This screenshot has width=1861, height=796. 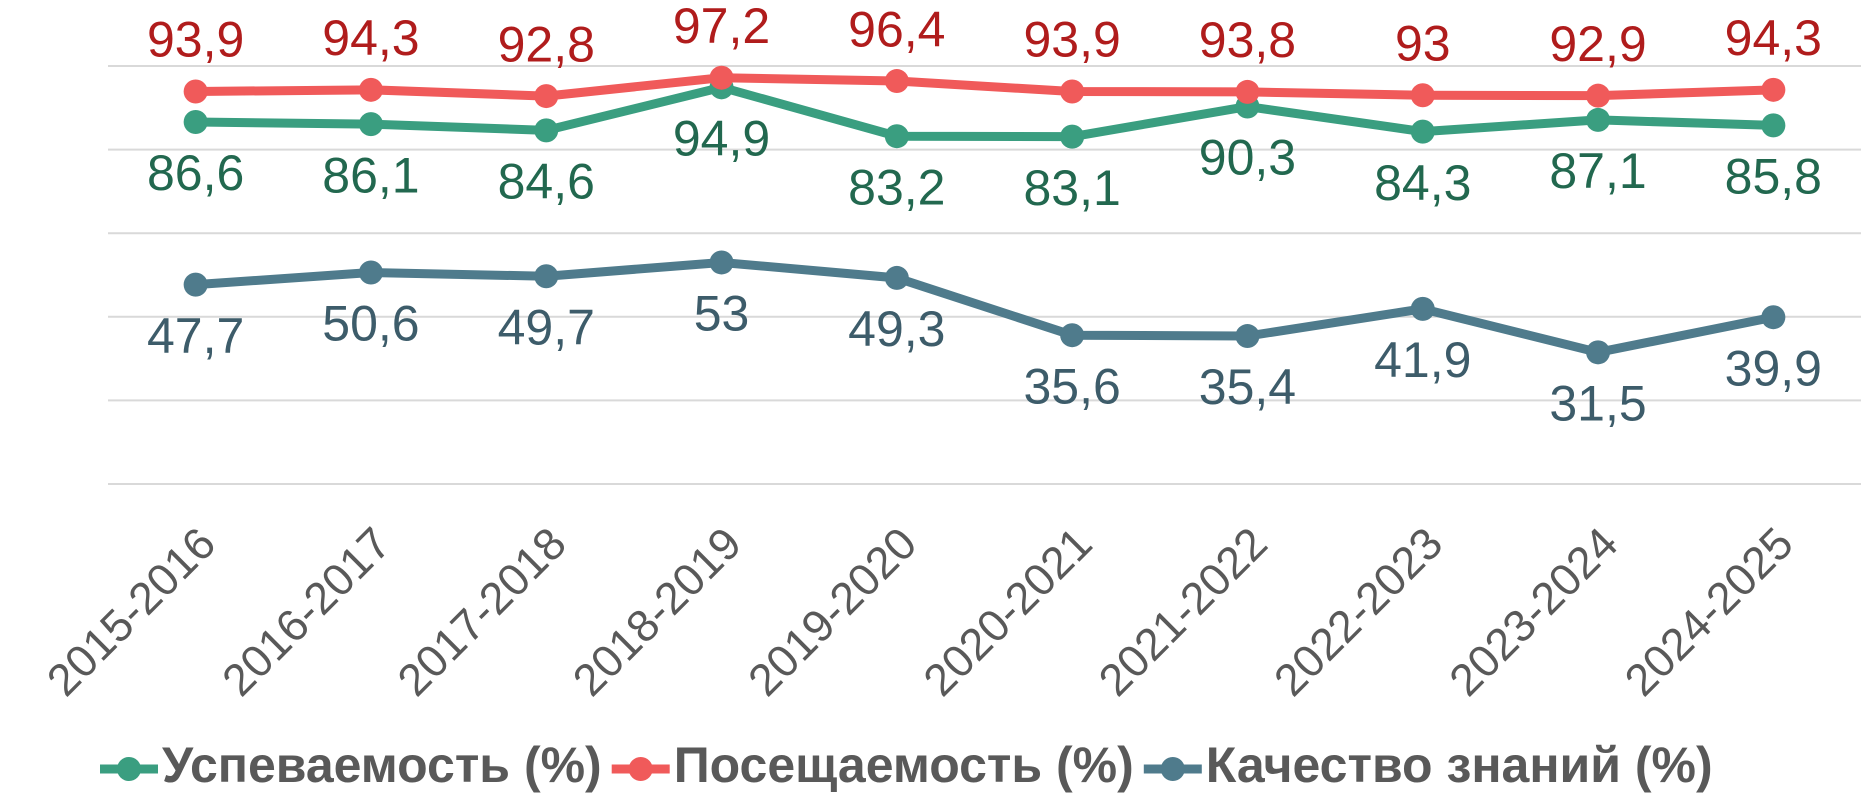 I want to click on data-label: 35,4, so click(x=1247, y=387).